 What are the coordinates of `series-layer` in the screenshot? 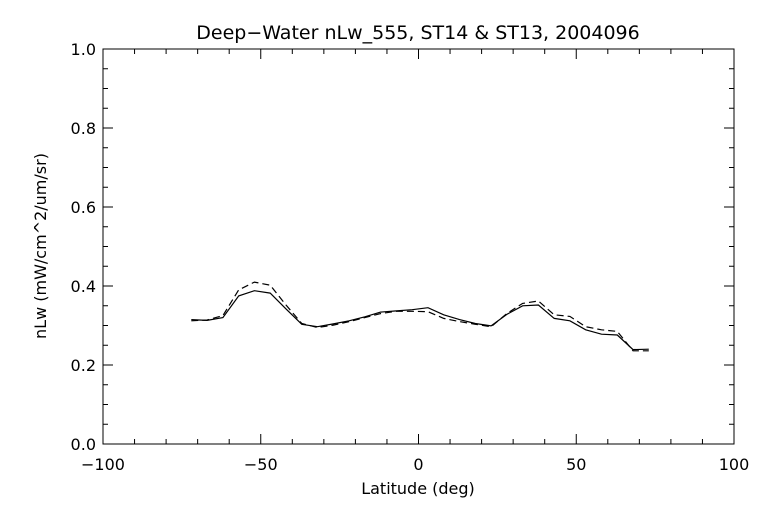 It's located at (420, 316).